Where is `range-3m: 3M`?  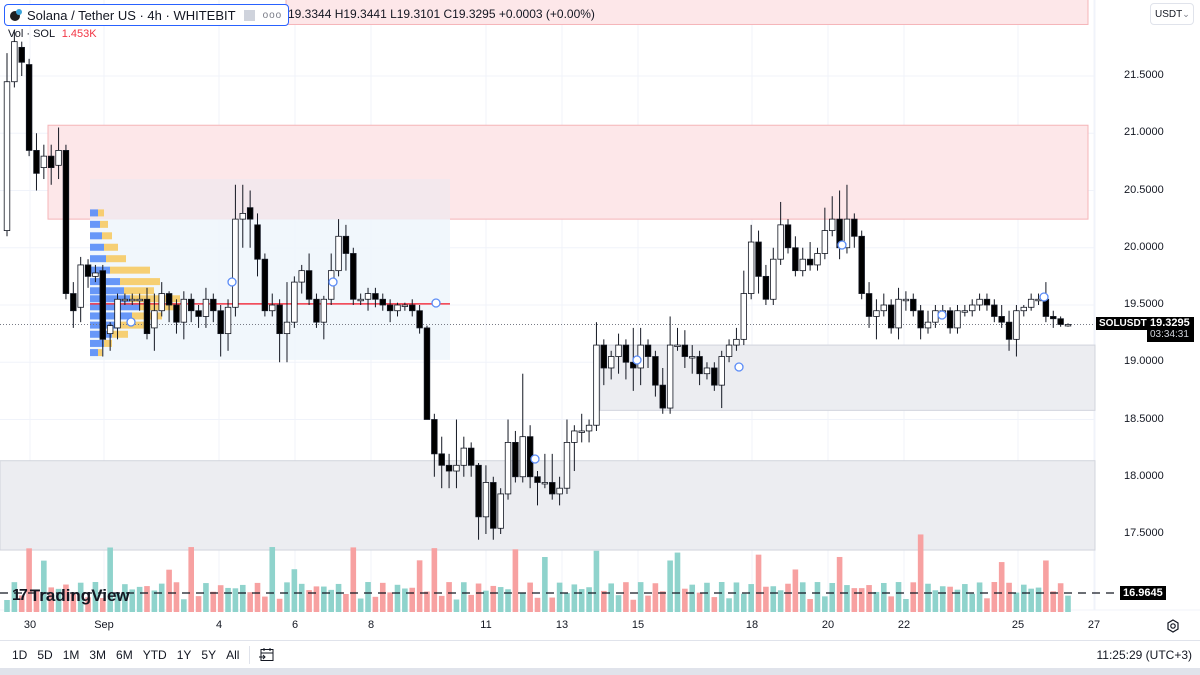
range-3m: 3M is located at coordinates (98, 654).